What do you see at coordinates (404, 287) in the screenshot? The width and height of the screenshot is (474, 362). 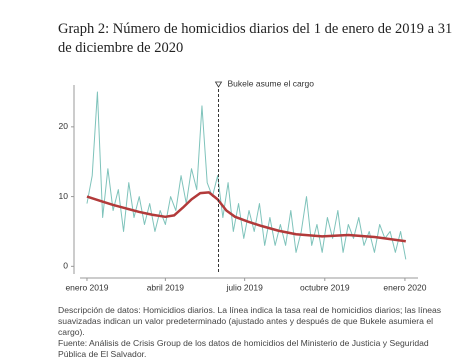 I see `x-tick-label: enero 2020` at bounding box center [404, 287].